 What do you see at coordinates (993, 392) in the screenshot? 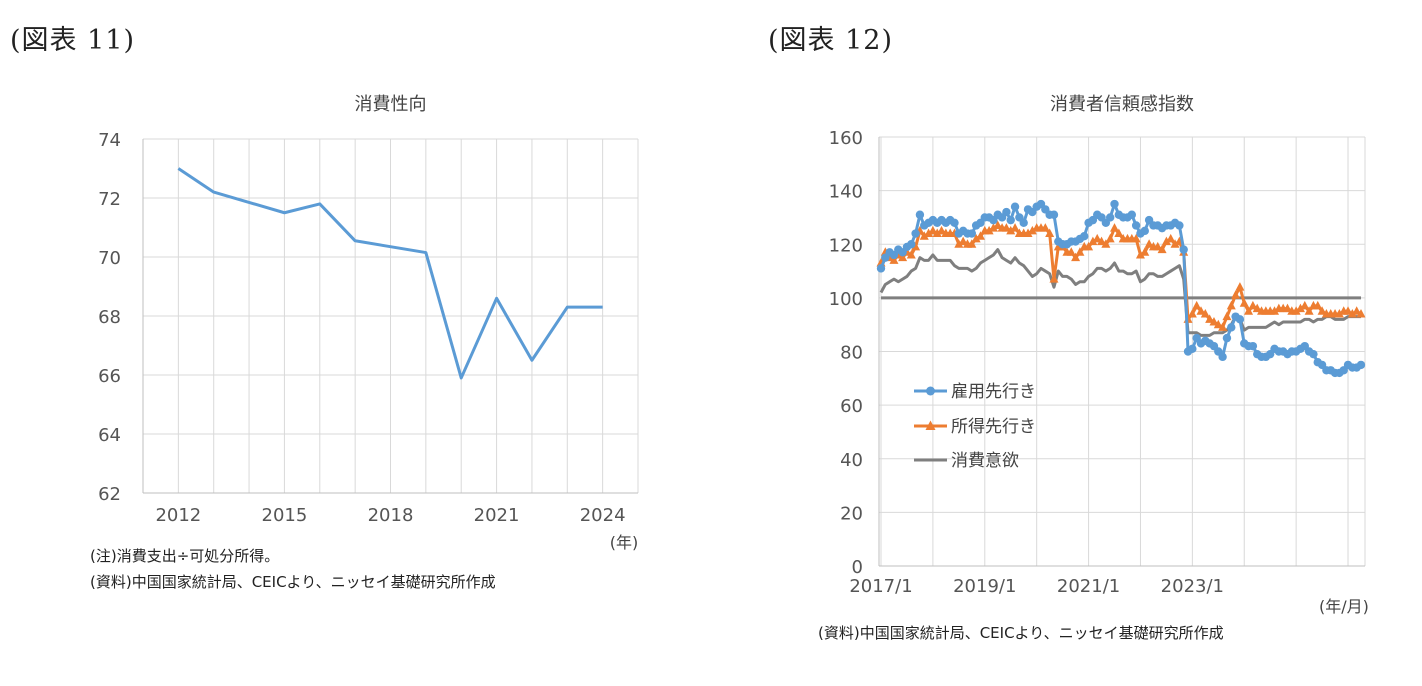
I see `legend-label: 雇用先行き` at bounding box center [993, 392].